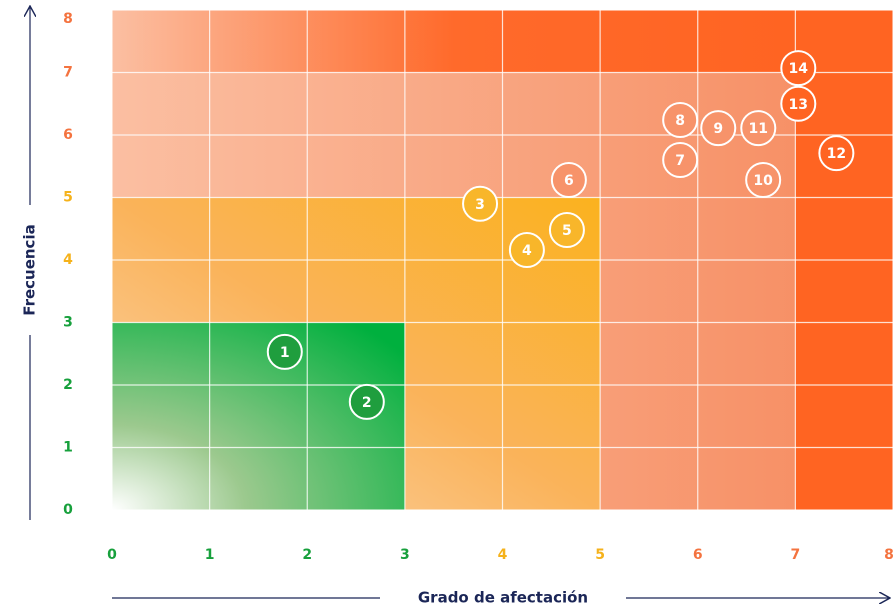 This screenshot has height=609, width=895. I want to click on x-tick-label: 5, so click(600, 555).